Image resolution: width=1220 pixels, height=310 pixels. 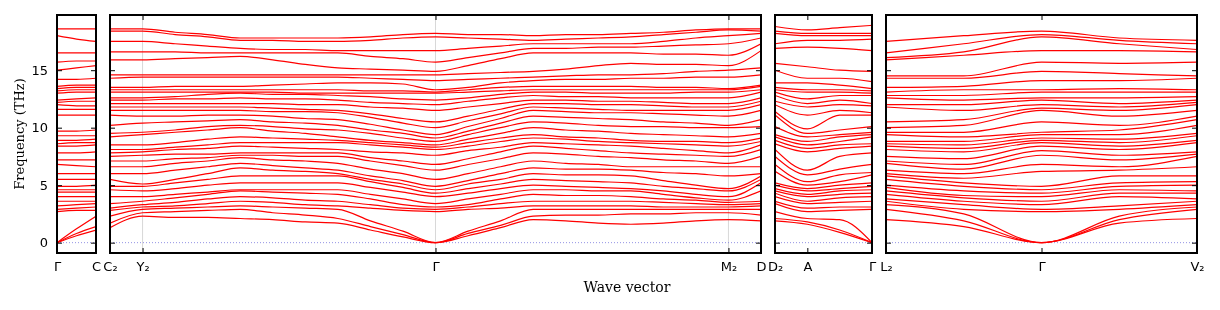 I want to click on y-tick-label: 10, so click(x=39, y=128).